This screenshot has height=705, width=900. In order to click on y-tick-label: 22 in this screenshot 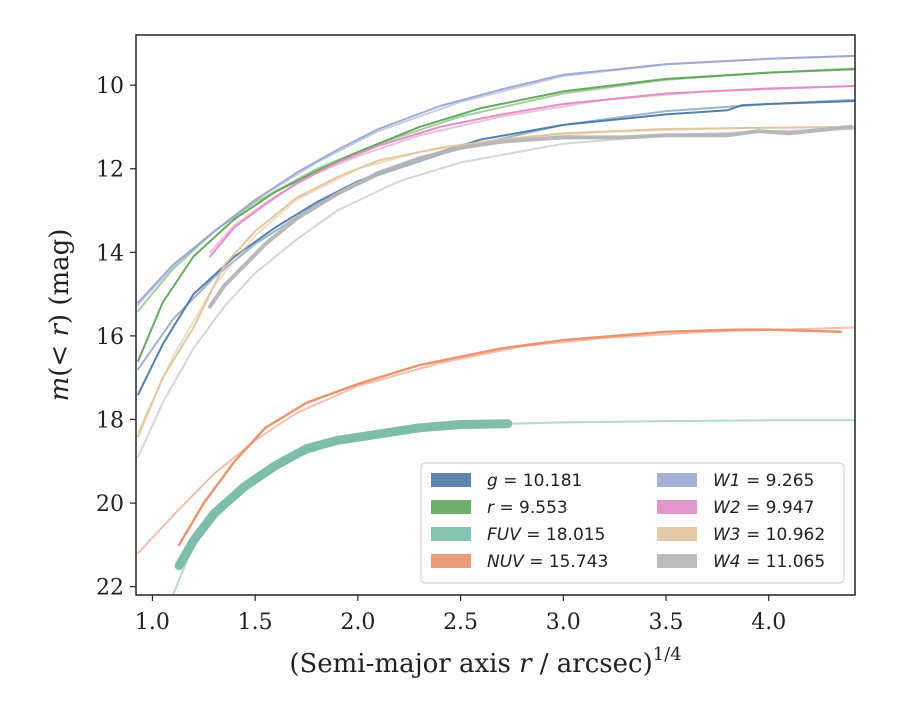, I will do `click(110, 588)`.